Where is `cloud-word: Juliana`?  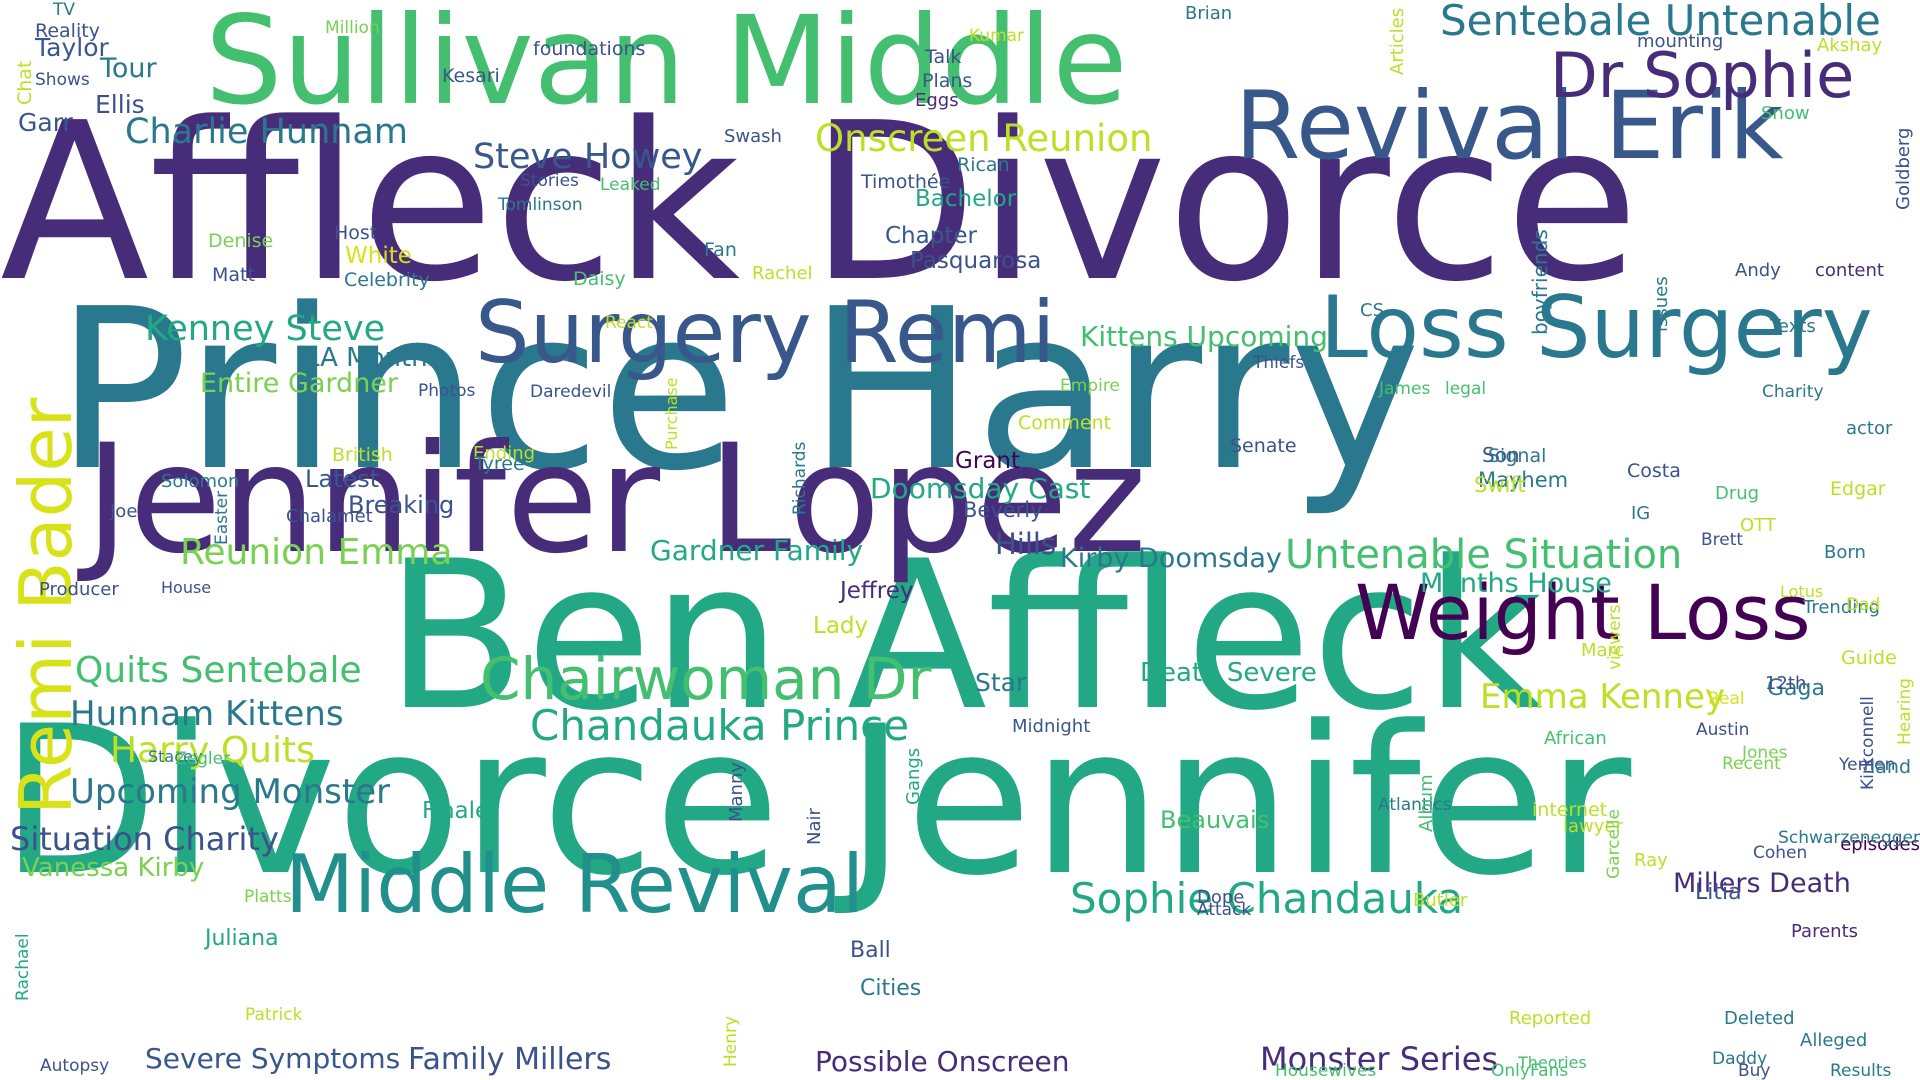
cloud-word: Juliana is located at coordinates (242, 938).